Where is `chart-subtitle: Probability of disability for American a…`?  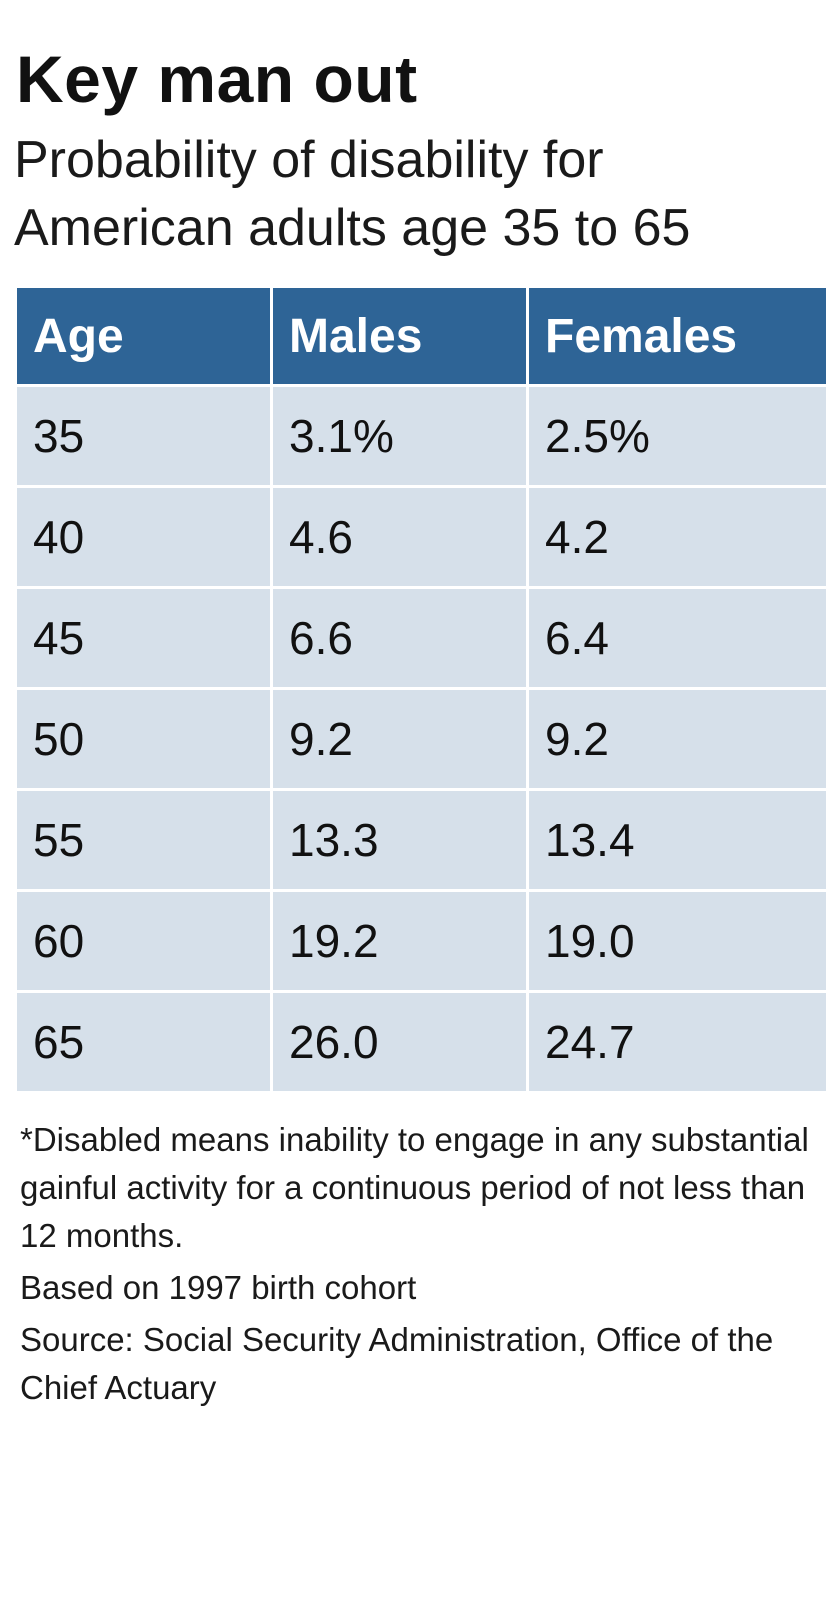
chart-subtitle: Probability of disability for American a… is located at coordinates (352, 194).